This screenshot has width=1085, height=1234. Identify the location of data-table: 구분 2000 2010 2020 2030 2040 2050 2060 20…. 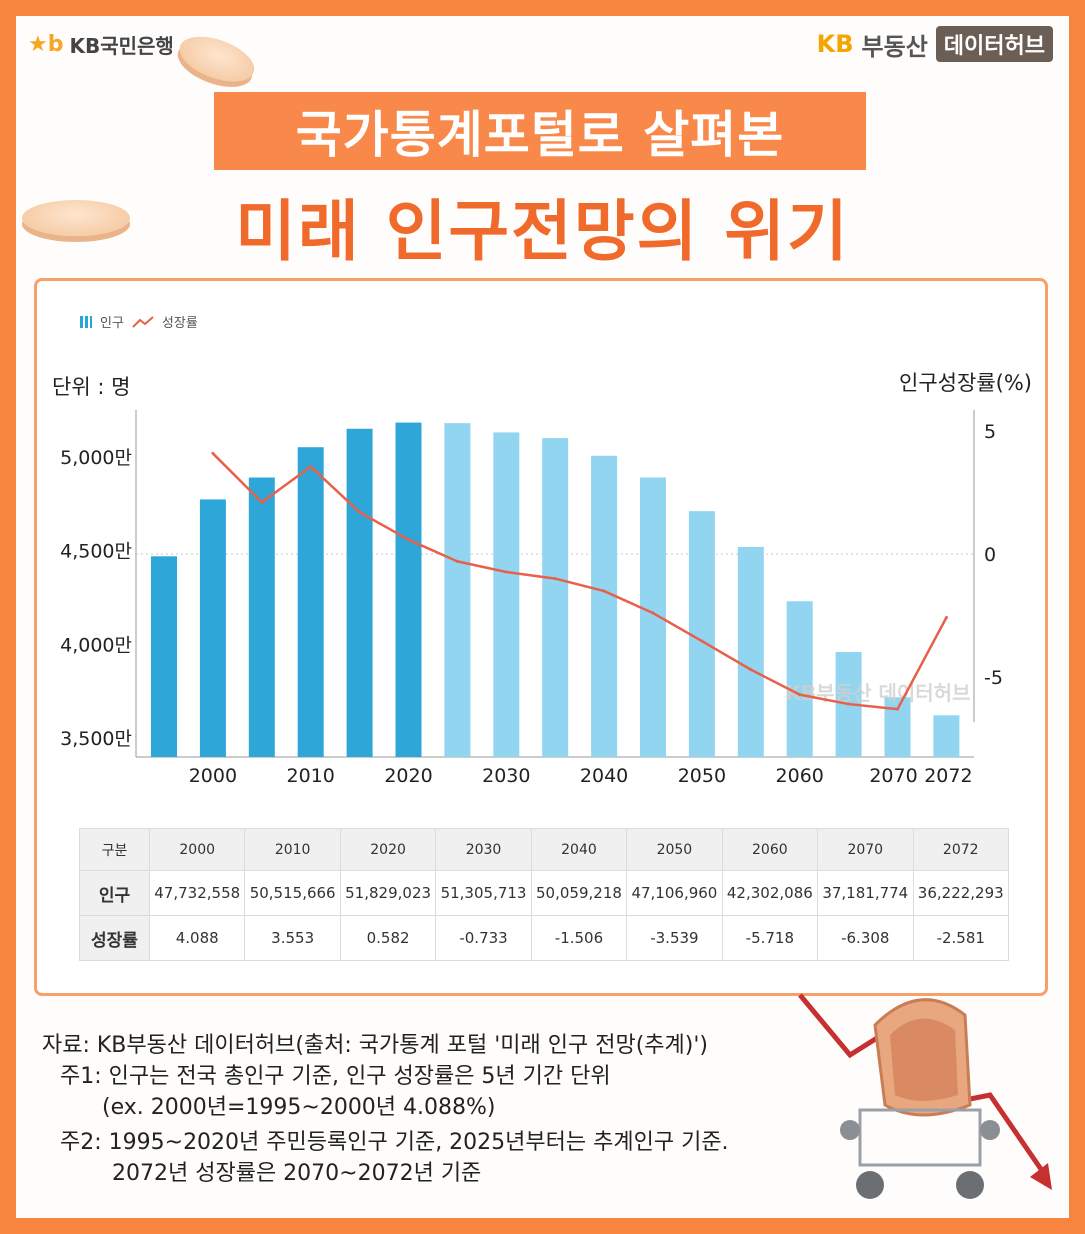
(544, 894).